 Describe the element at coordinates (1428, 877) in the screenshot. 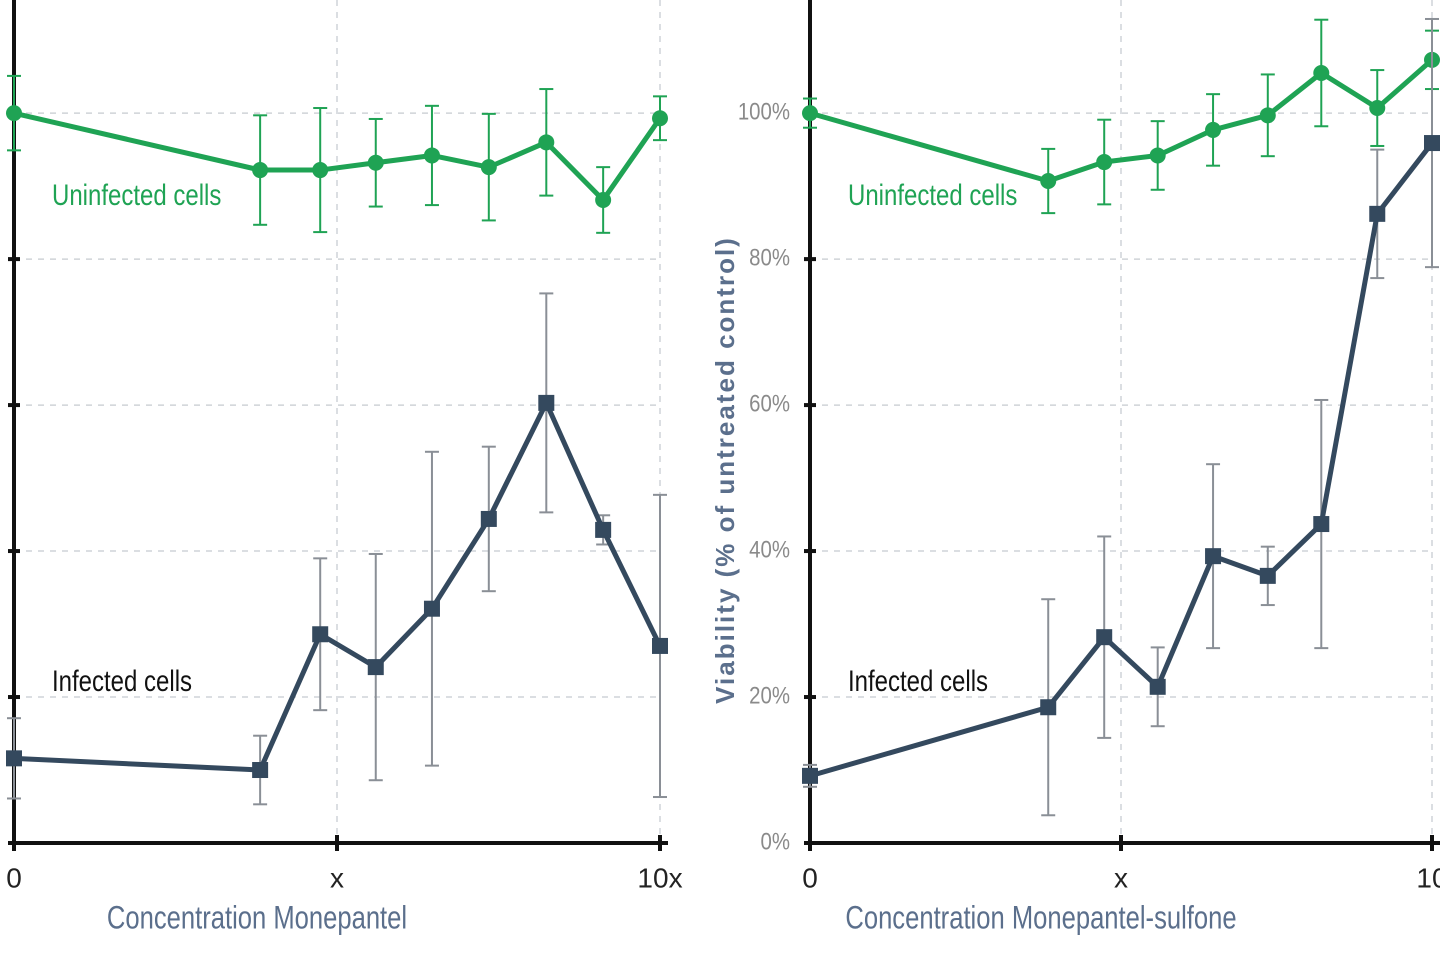

I see `x-tick-label: 10` at that location.